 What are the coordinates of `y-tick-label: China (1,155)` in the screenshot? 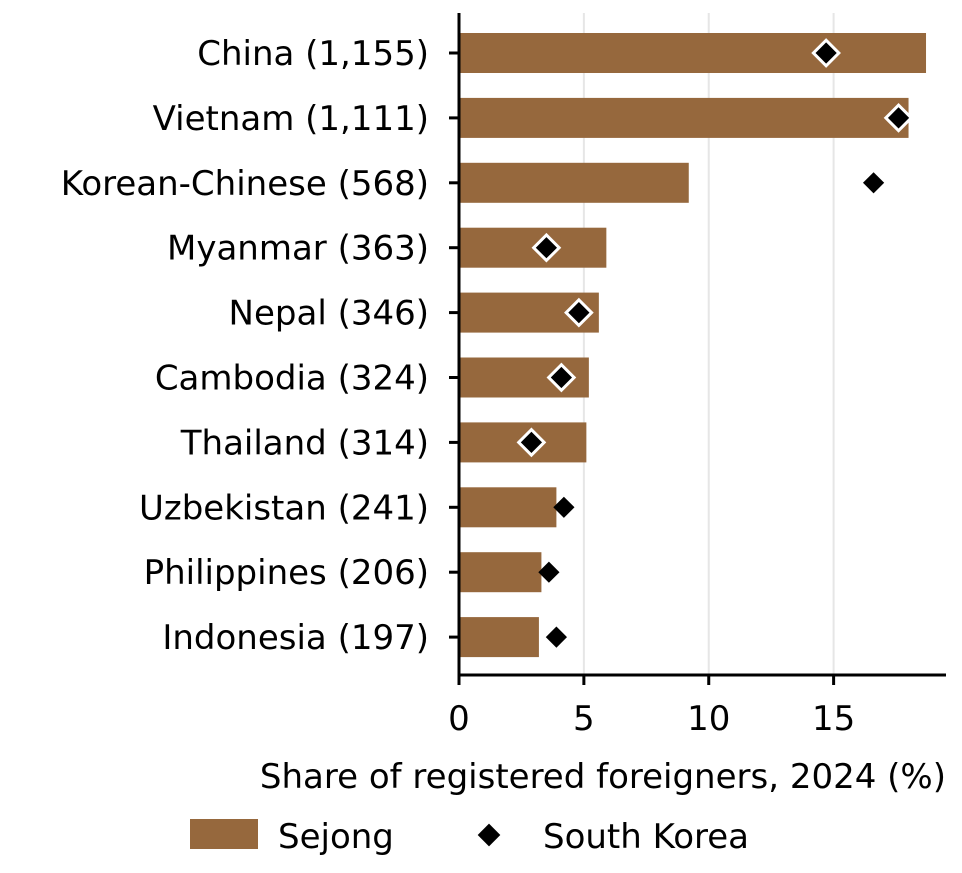 It's located at (313, 54).